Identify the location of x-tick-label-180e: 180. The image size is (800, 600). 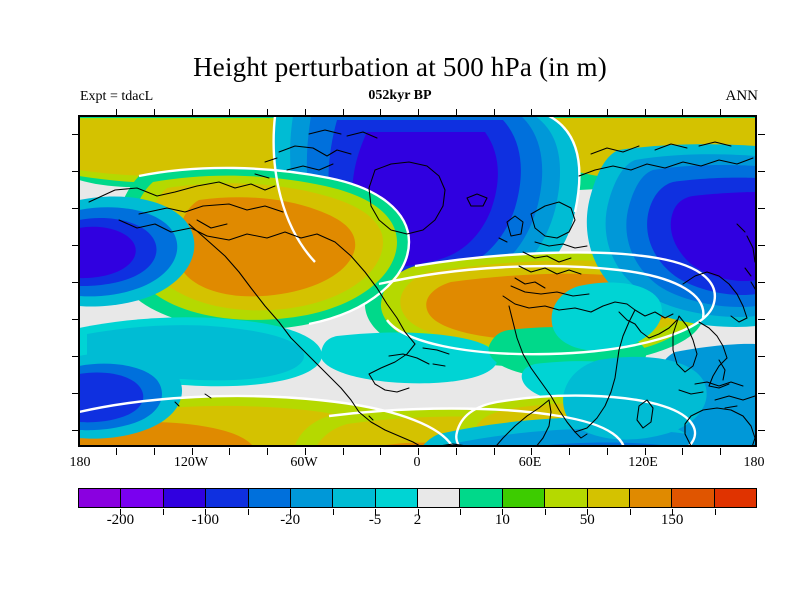
(754, 462).